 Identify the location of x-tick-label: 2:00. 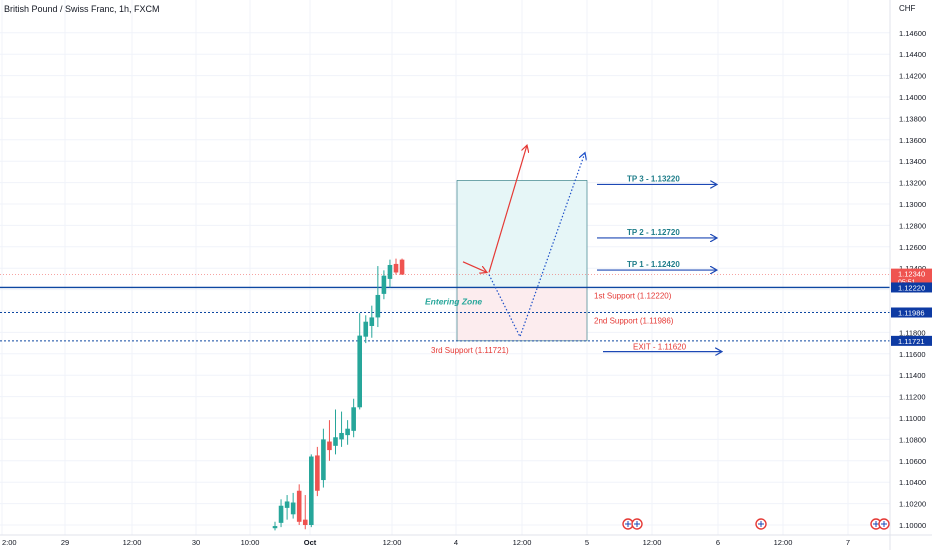
(9, 542).